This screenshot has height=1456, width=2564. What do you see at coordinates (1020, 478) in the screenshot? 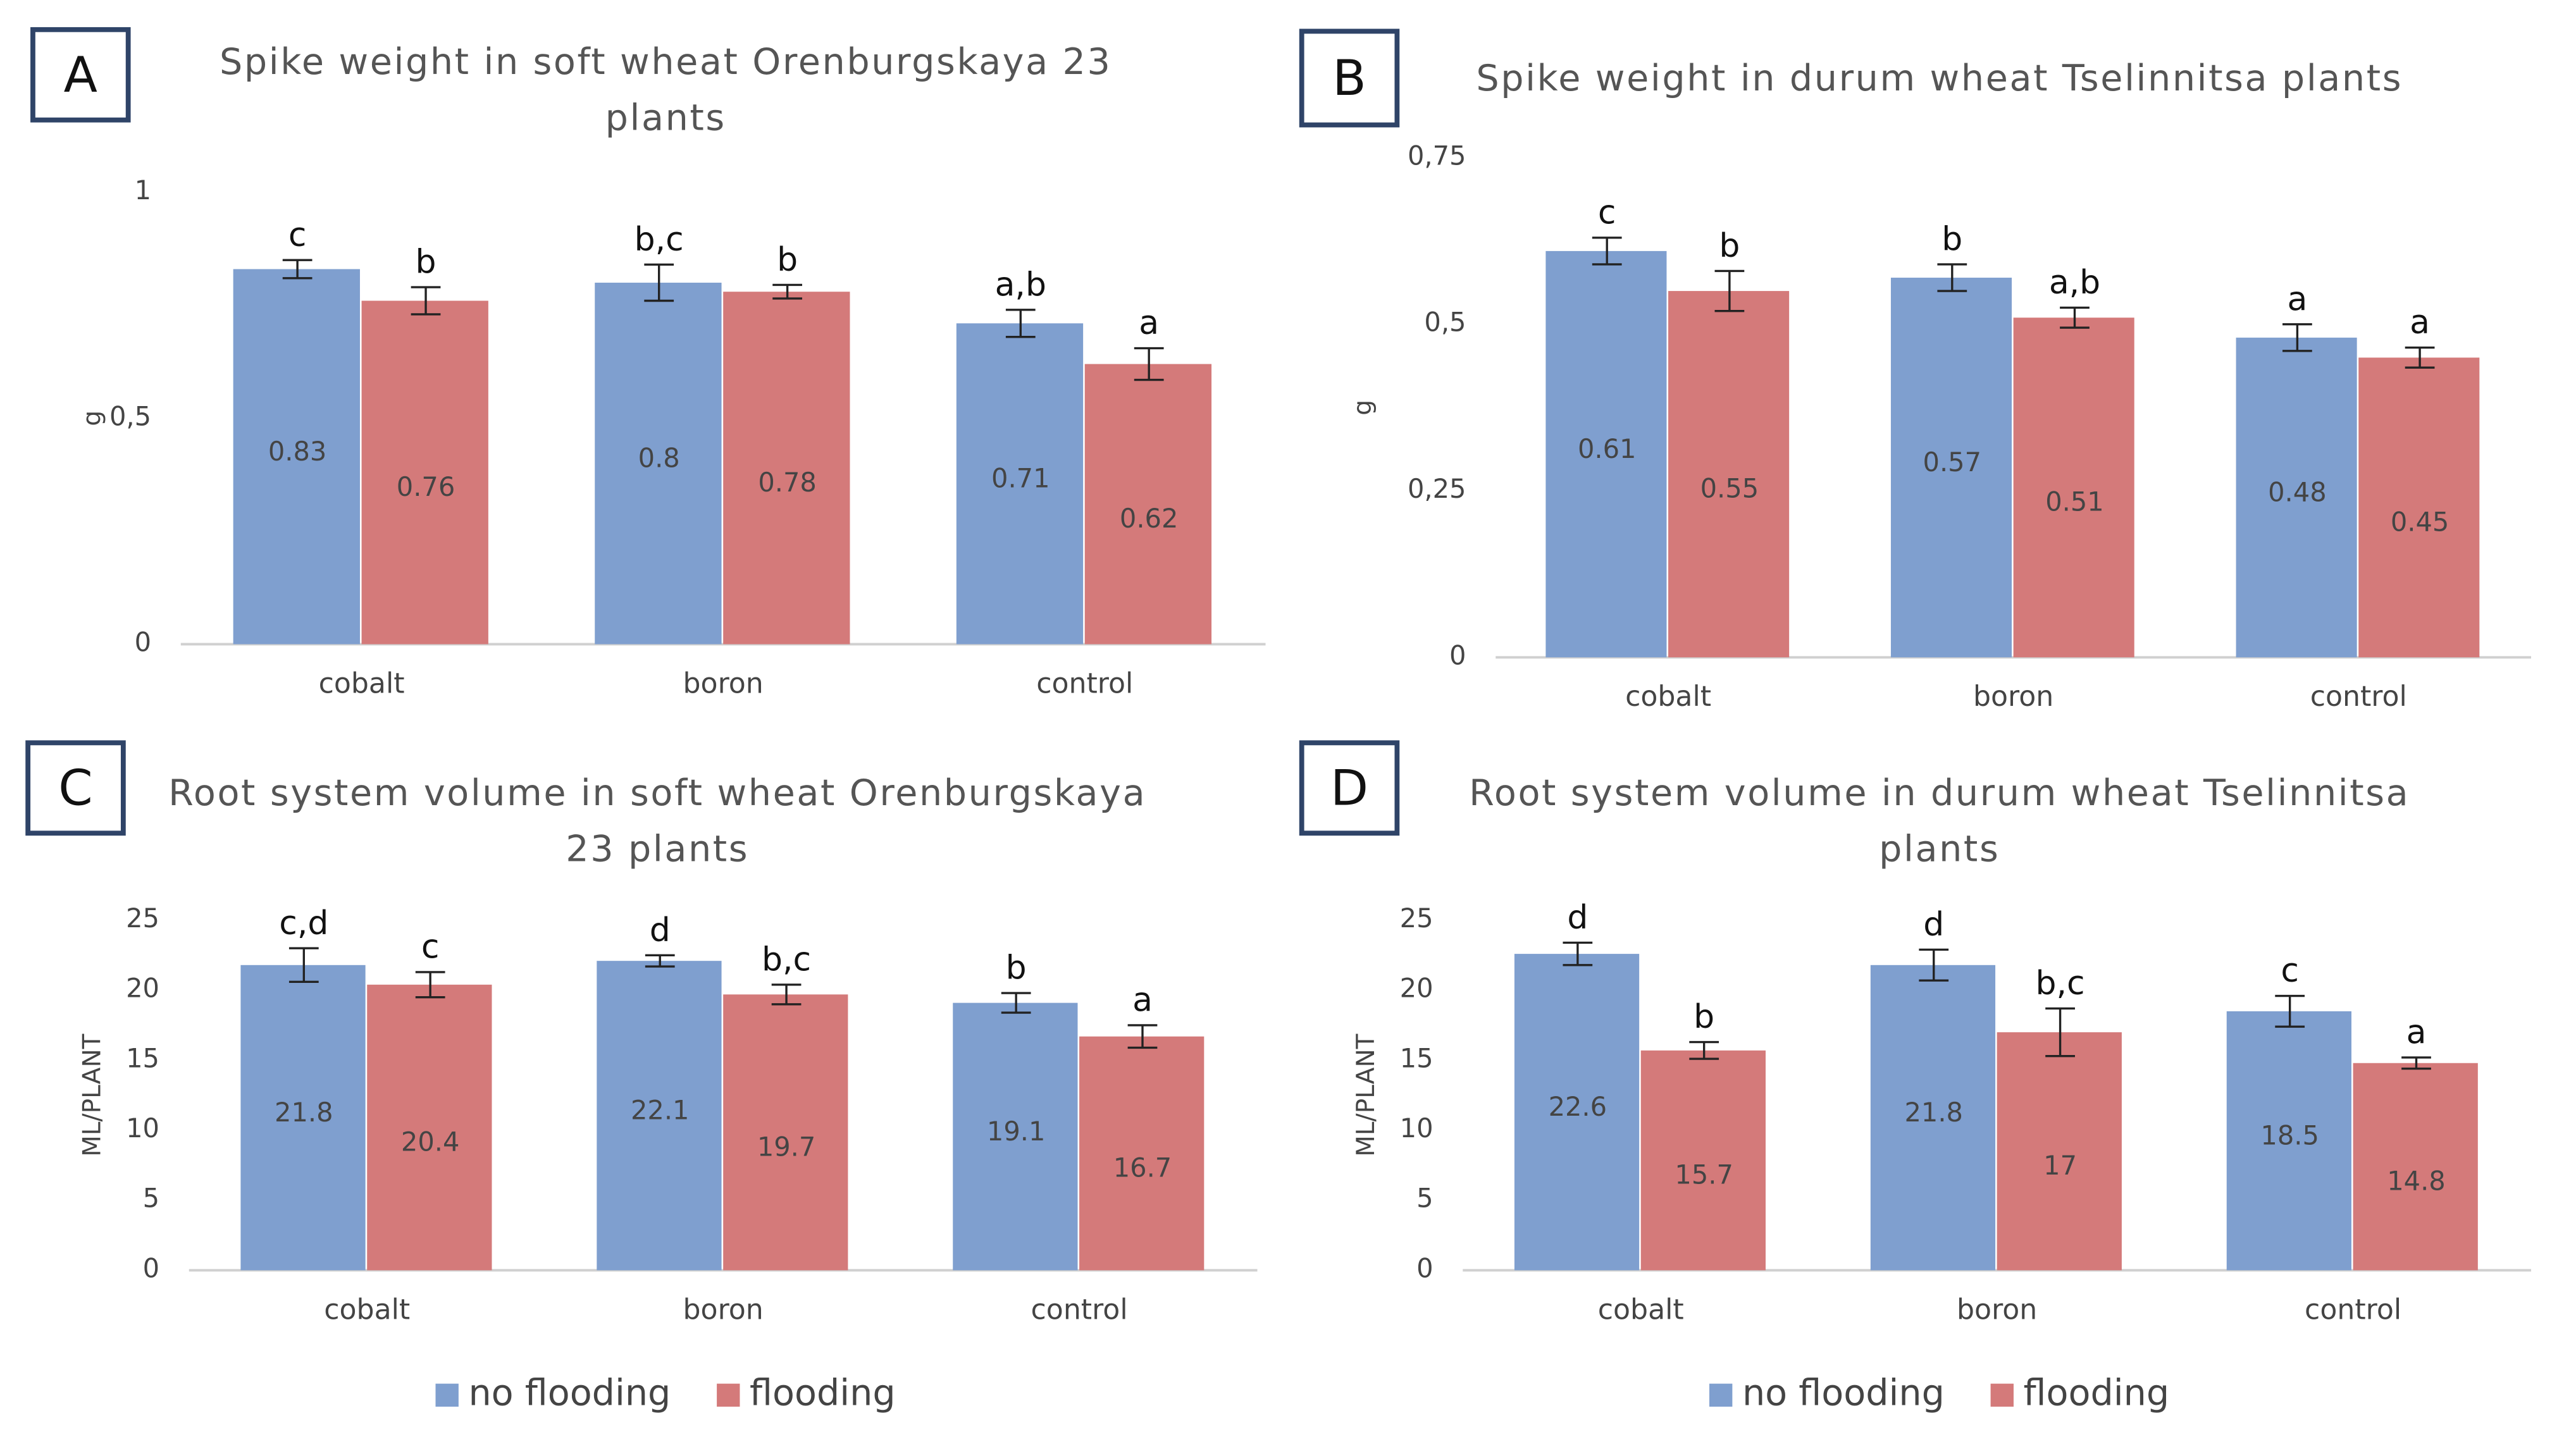
I see `value-label: 0.71` at bounding box center [1020, 478].